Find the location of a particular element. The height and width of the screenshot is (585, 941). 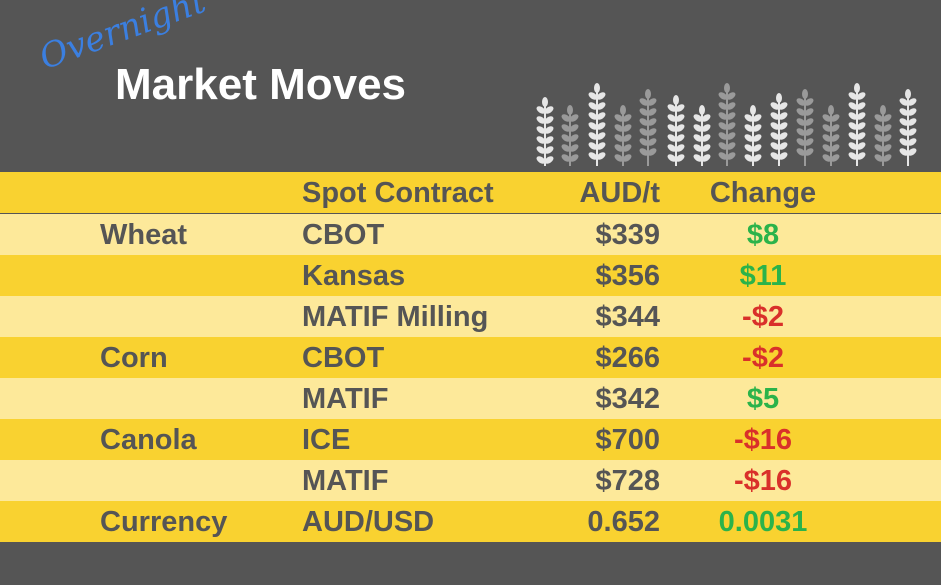

table-row: Kansas $356 $11 is located at coordinates (470, 275).